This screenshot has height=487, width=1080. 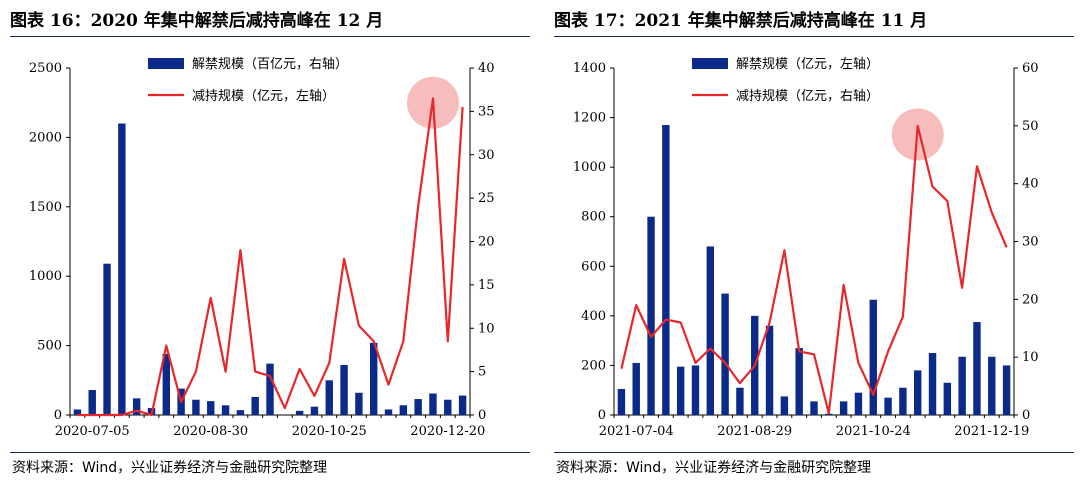 I want to click on panel-title: 图表 17：2021 年集中解禁后减持高峰在 11 月, so click(x=741, y=21).